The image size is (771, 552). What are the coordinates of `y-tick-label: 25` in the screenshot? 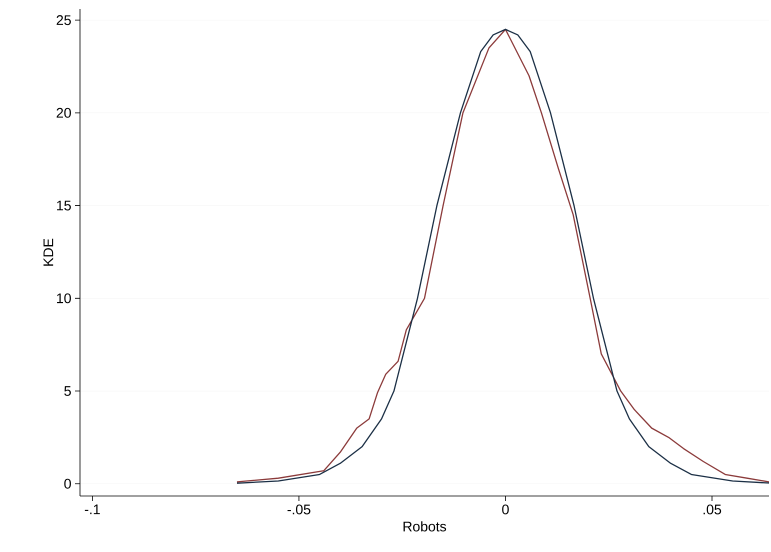 It's located at (63, 20).